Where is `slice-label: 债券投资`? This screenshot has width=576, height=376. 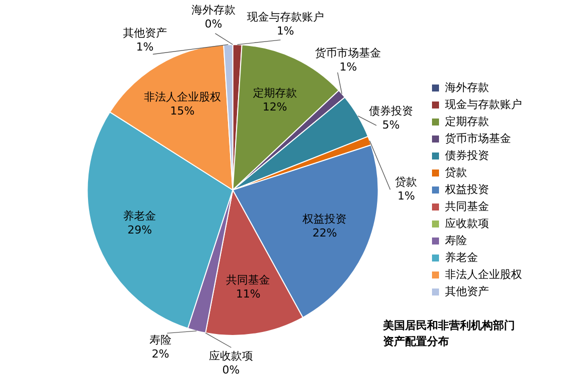 slice-label: 债券投资 is located at coordinates (391, 111).